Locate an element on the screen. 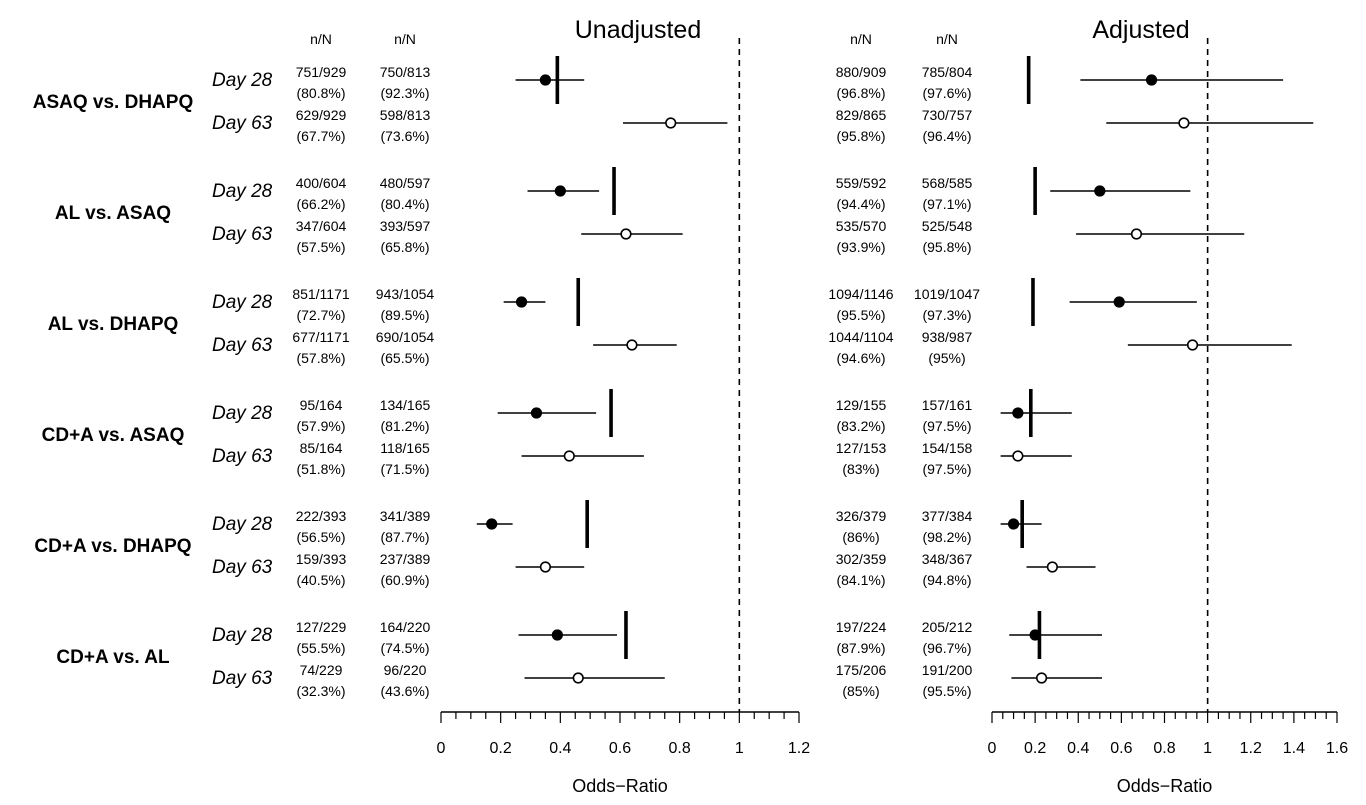  count-percent: (83.2%) is located at coordinates (860, 426).